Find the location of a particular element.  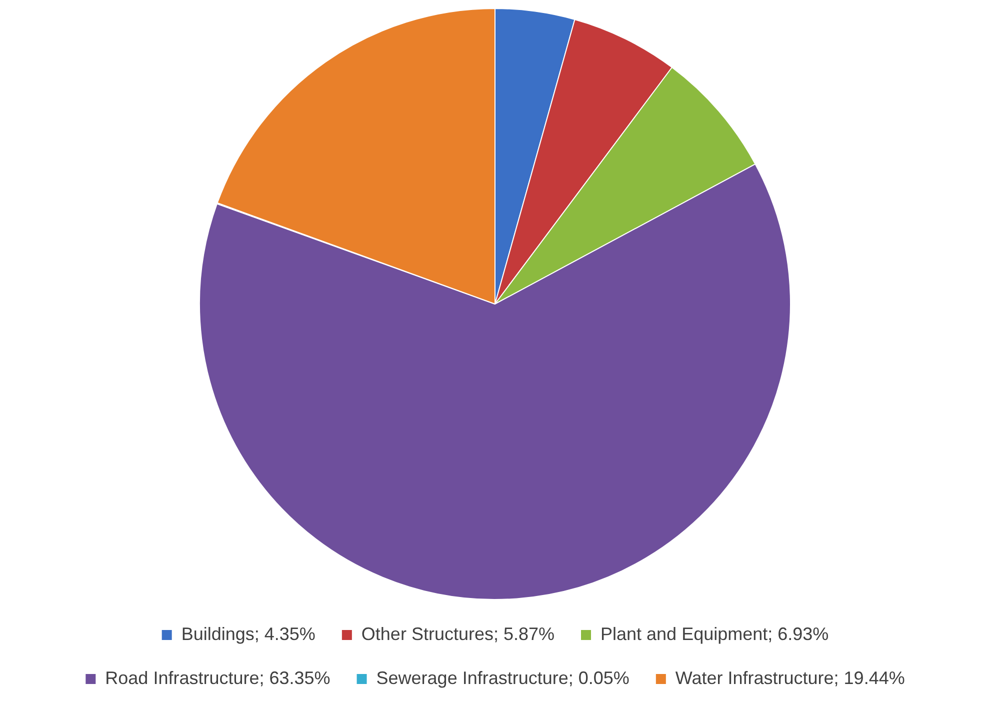

legend-label: Sewerage Infrastructure; 0.05% is located at coordinates (503, 678).